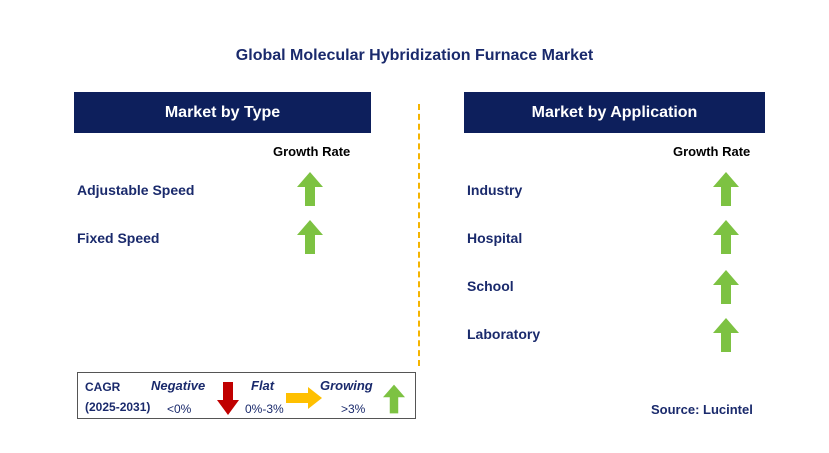 The height and width of the screenshot is (453, 829). Describe the element at coordinates (228, 398) in the screenshot. I see `down-arrow-icon` at that location.